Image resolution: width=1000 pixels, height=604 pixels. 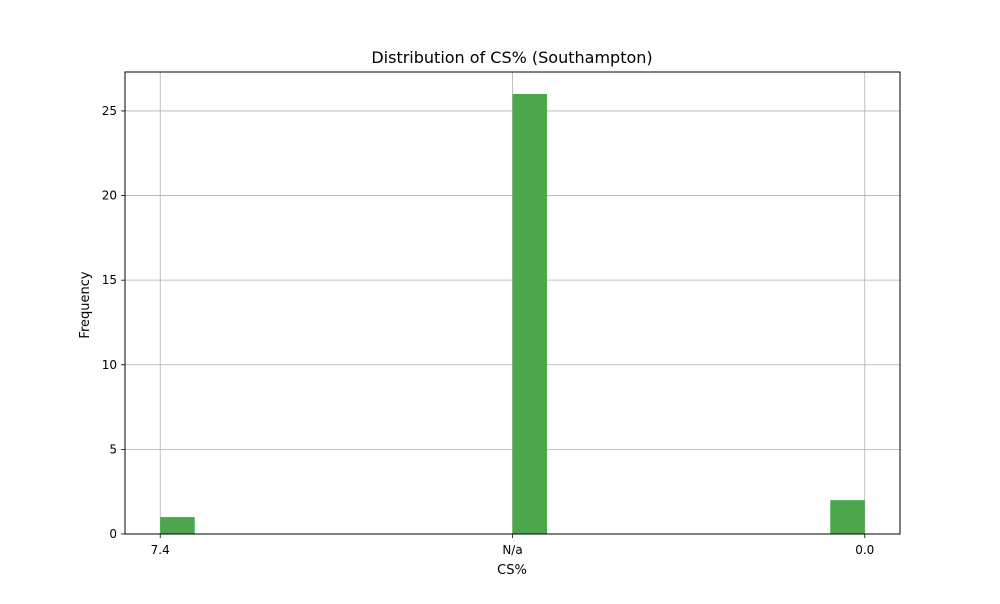 I want to click on bar-0.0, so click(x=847, y=517).